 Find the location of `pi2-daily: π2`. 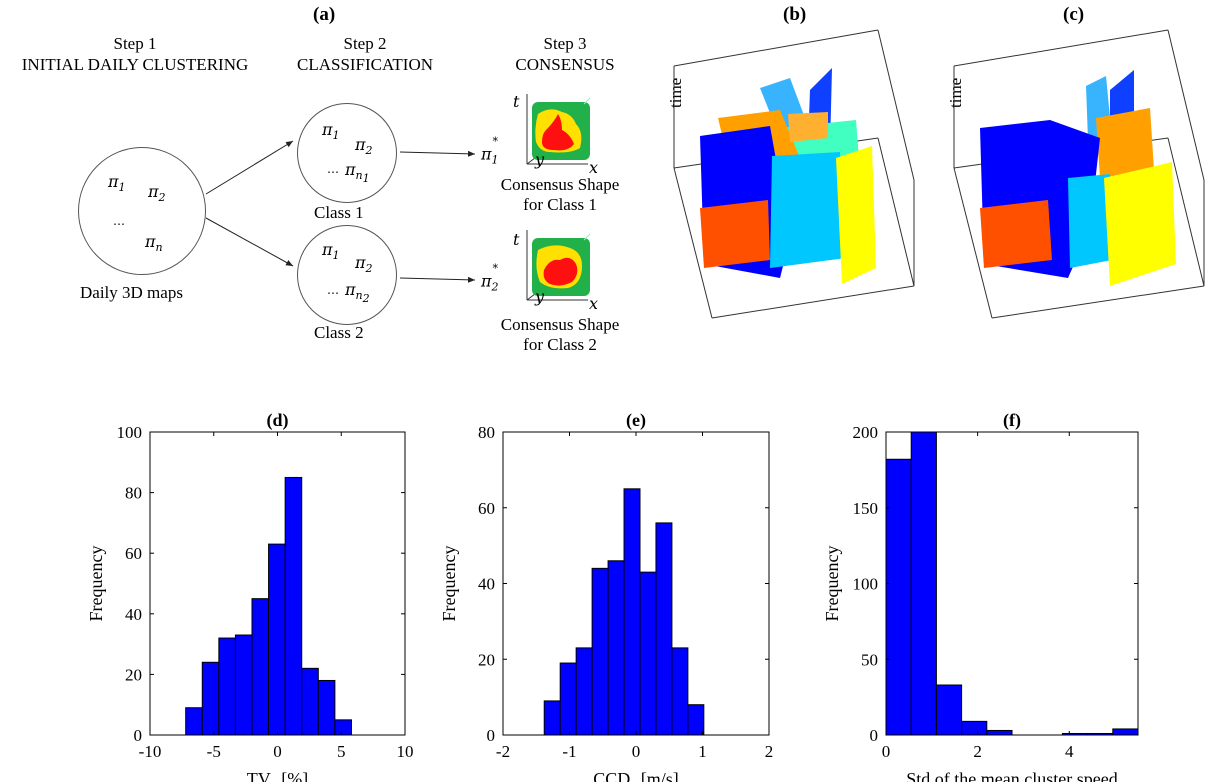

pi2-daily: π2 is located at coordinates (157, 193).